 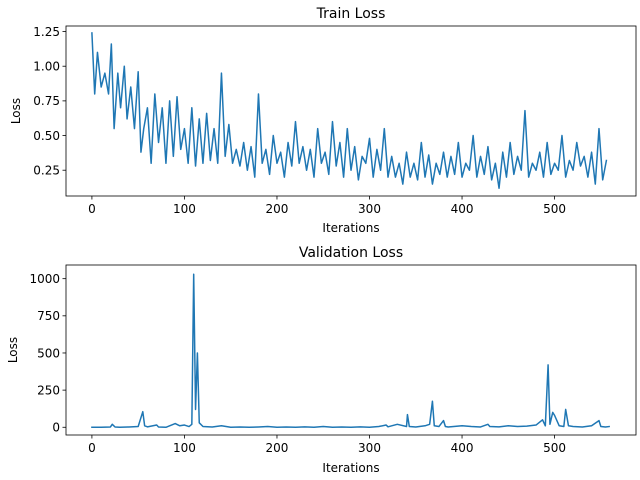 I want to click on train-xtick-label: 100, so click(x=184, y=209).